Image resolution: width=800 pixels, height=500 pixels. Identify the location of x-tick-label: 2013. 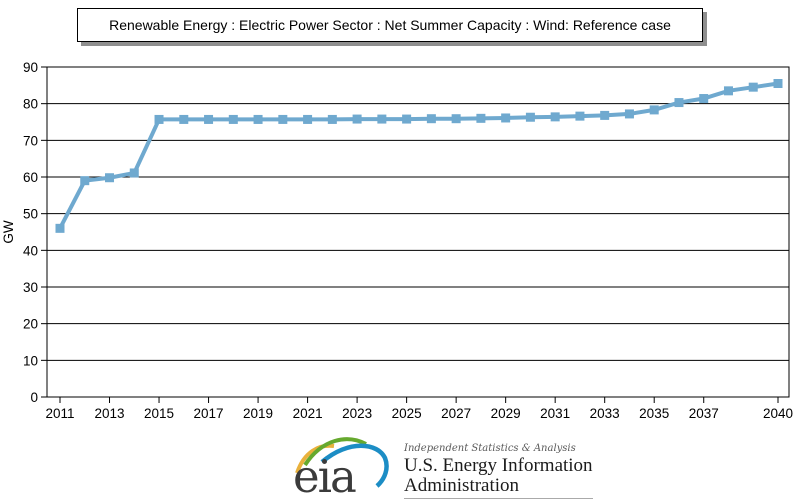
(109, 413).